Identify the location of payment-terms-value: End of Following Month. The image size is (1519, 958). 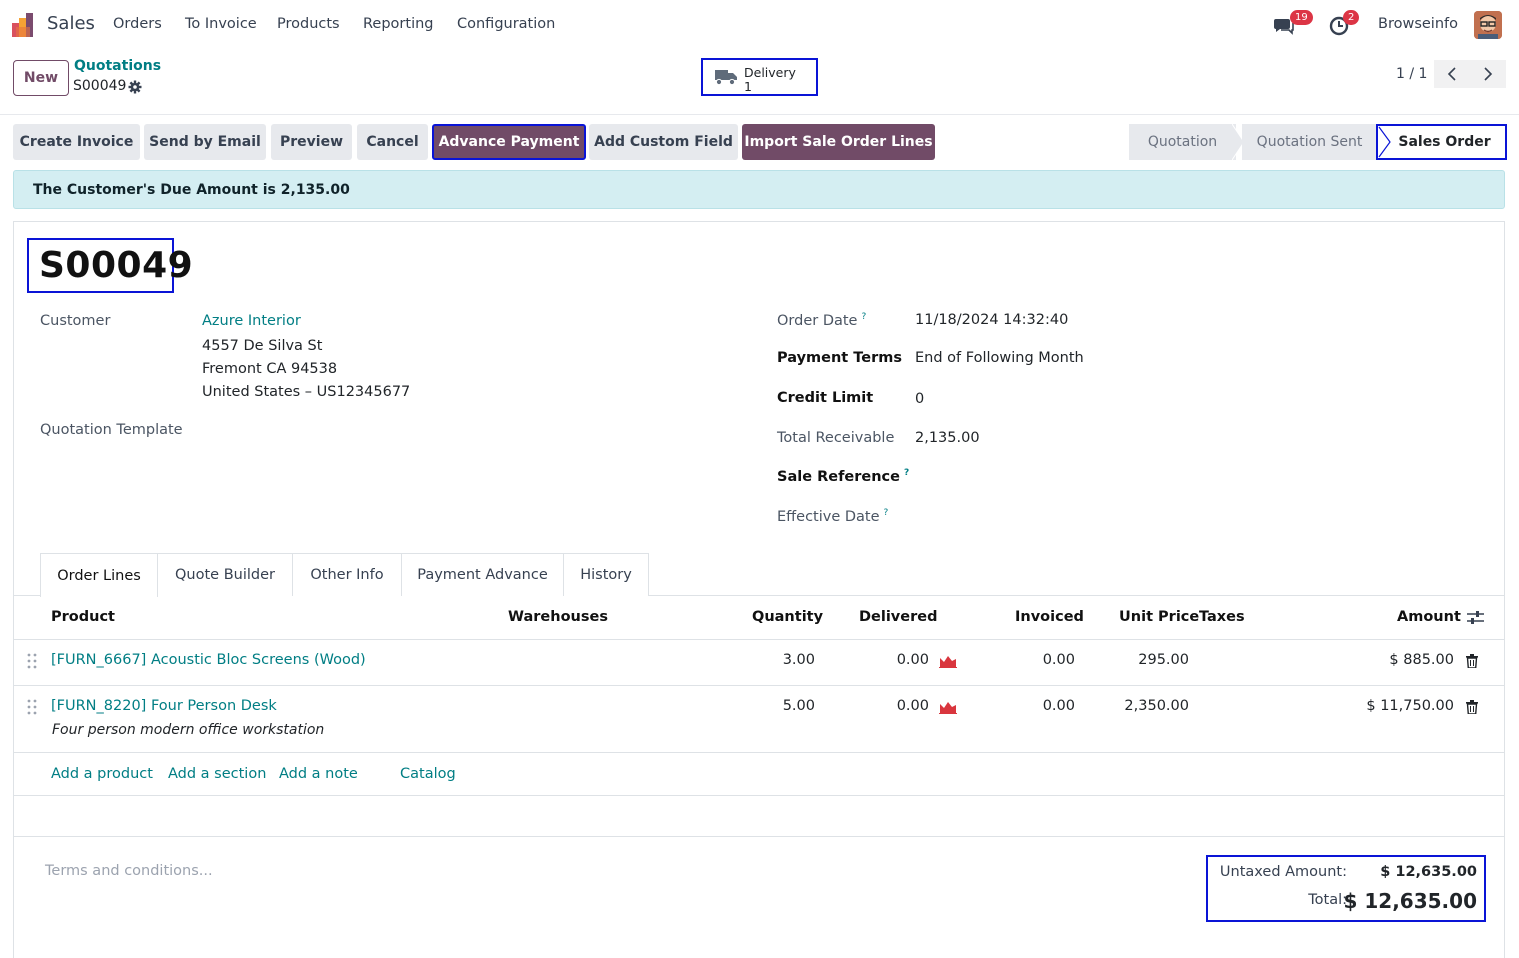
(999, 358).